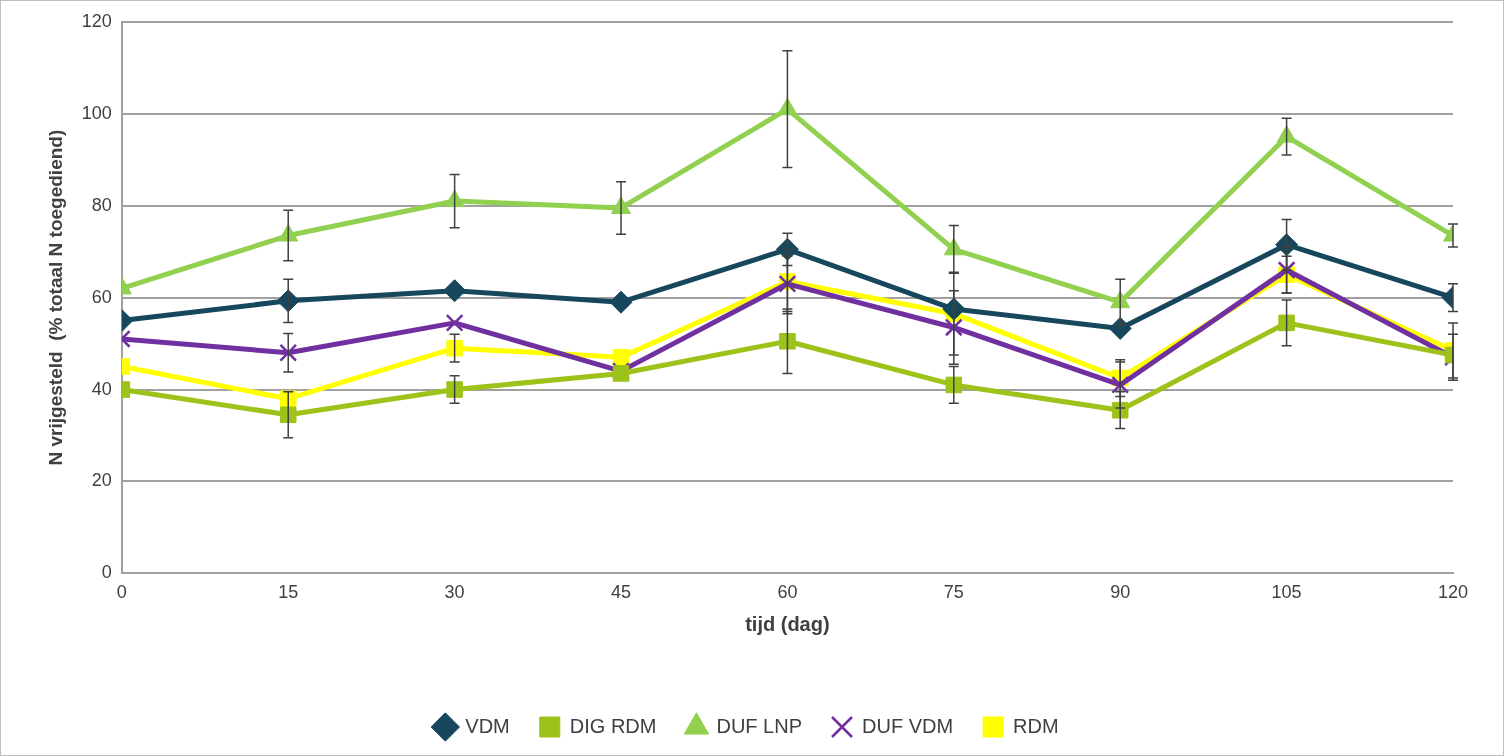  Describe the element at coordinates (613, 725) in the screenshot. I see `legend-label: DIG RDM` at that location.